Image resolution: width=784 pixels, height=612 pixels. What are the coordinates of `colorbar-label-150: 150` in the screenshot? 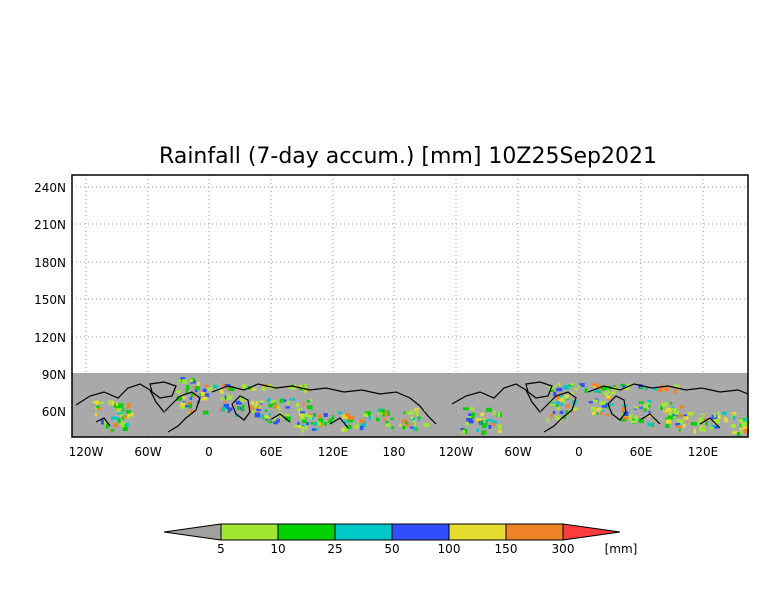 It's located at (506, 549).